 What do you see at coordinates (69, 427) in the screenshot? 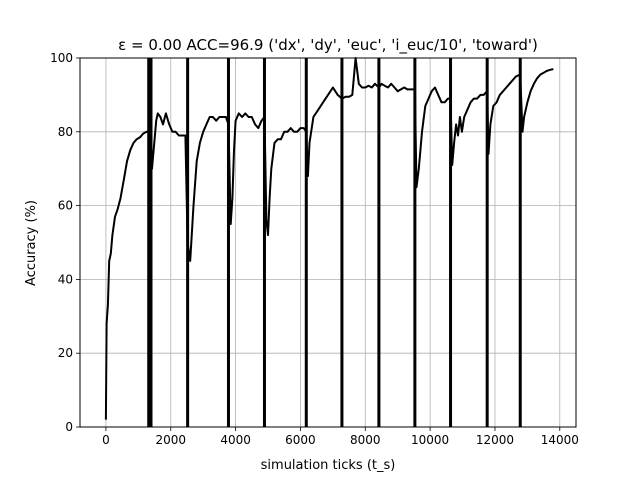
I see `y-tick-label: 0` at bounding box center [69, 427].